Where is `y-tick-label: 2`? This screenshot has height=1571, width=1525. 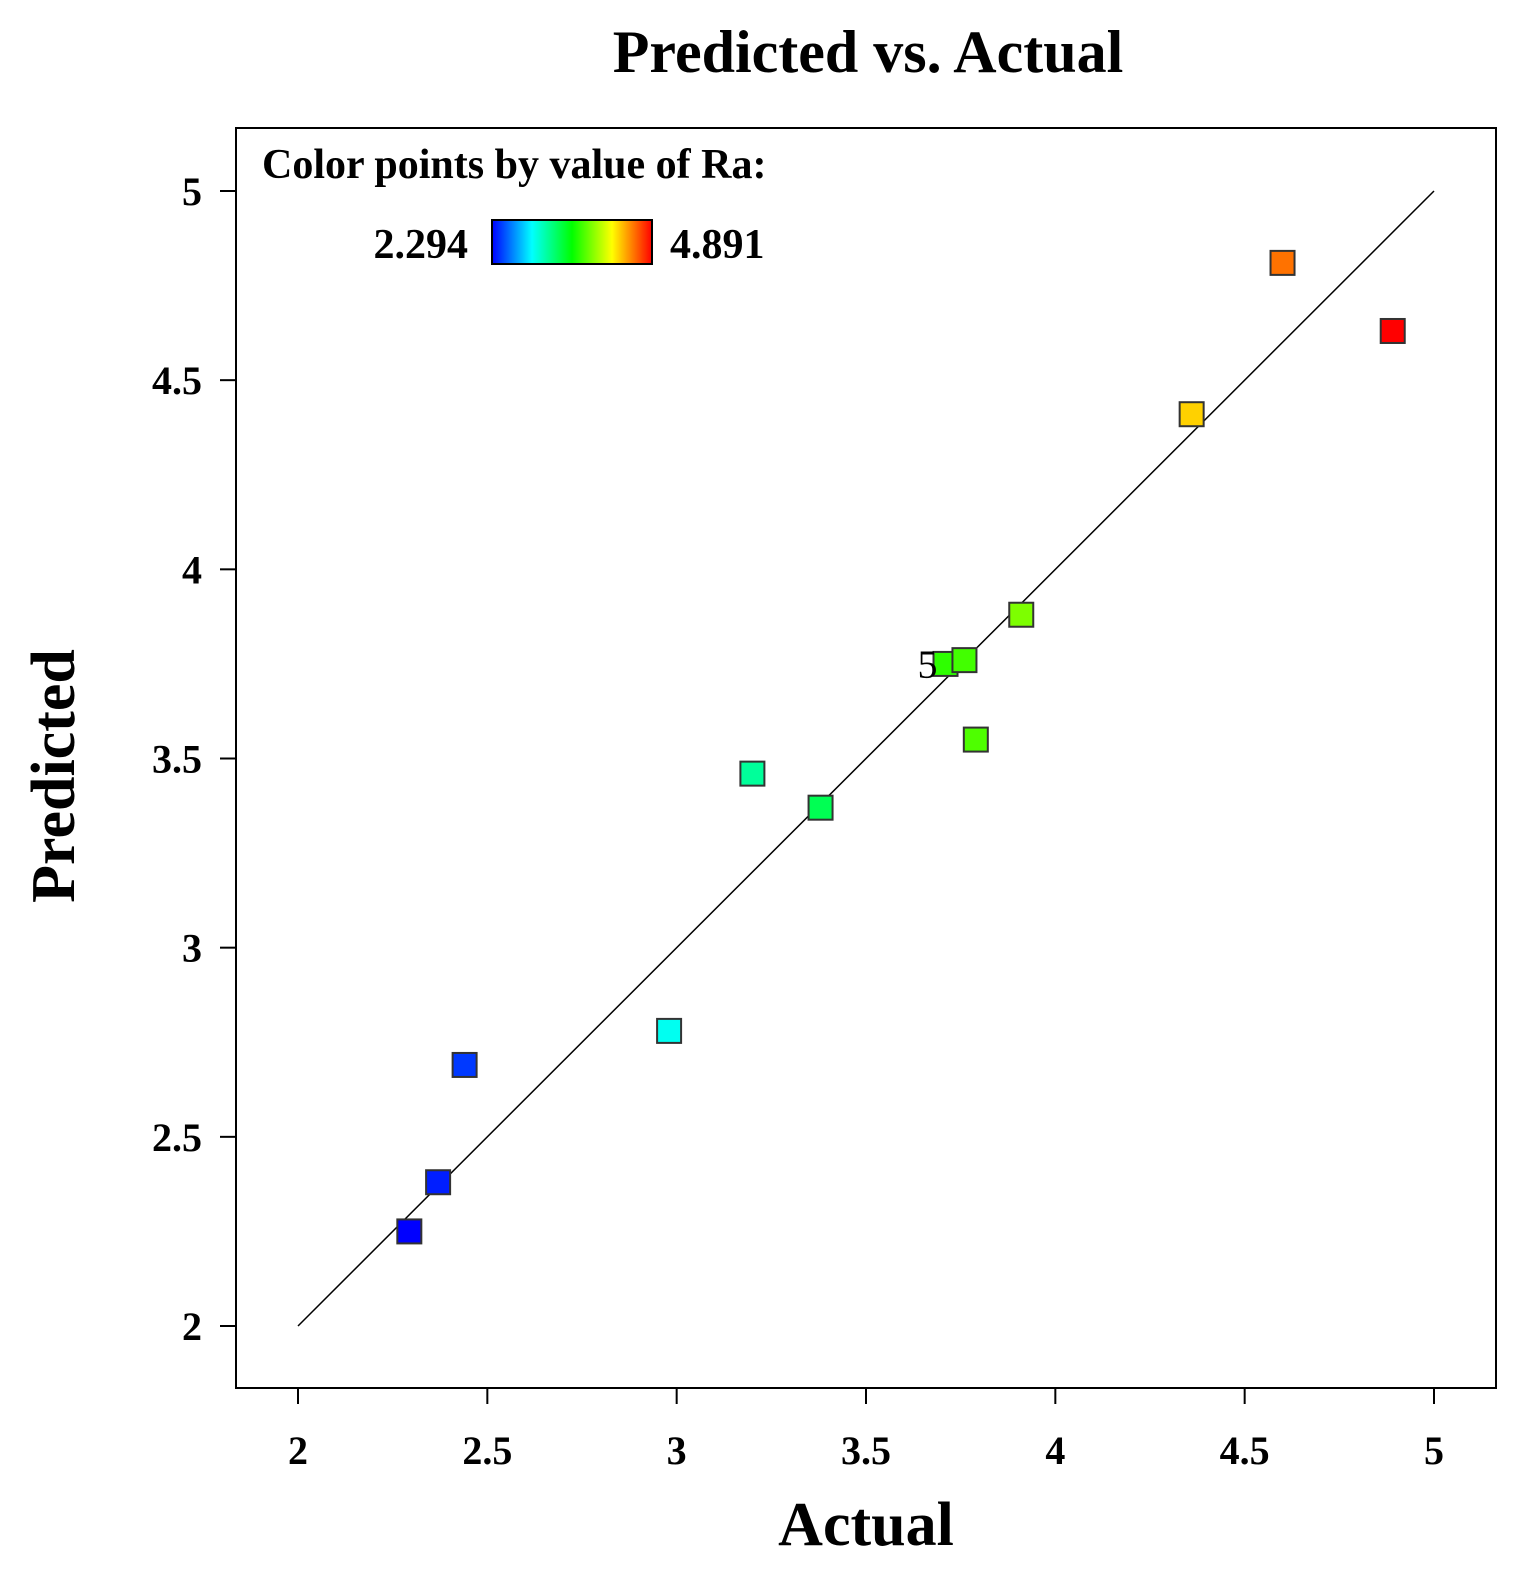
y-tick-label: 2 is located at coordinates (192, 1326).